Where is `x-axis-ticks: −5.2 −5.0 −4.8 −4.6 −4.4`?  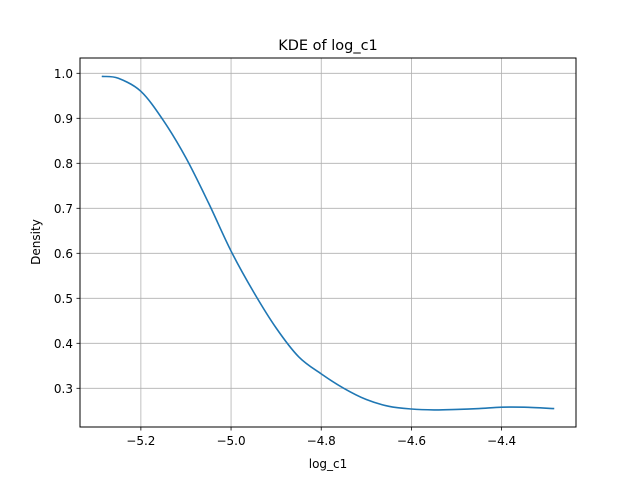 x-axis-ticks: −5.2 −5.0 −4.8 −4.6 −4.4 is located at coordinates (321, 437).